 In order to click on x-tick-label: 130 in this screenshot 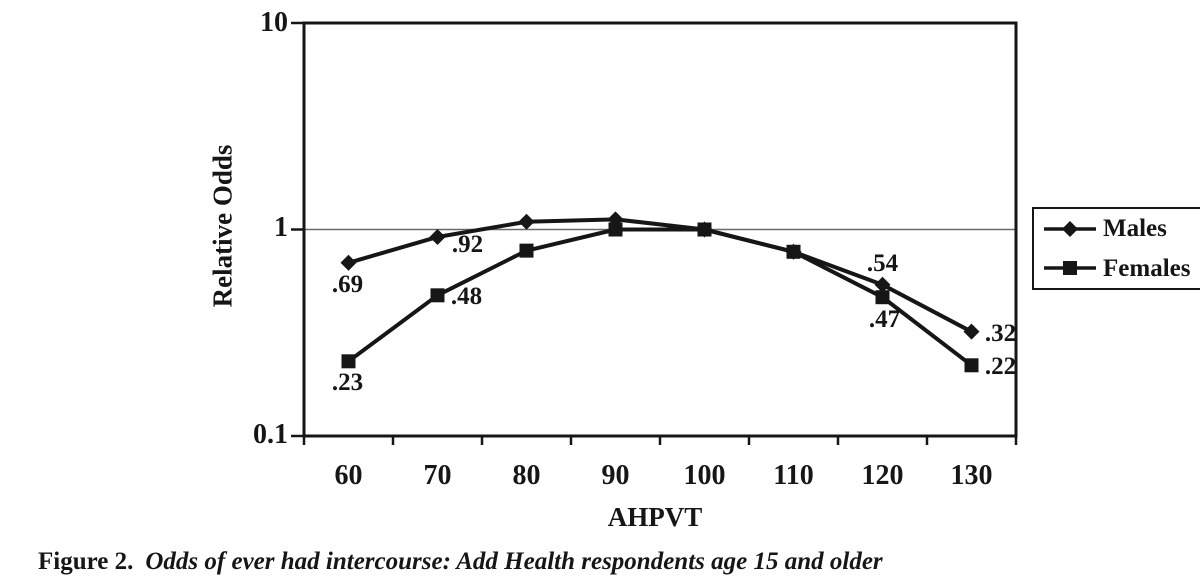, I will do `click(971, 475)`.